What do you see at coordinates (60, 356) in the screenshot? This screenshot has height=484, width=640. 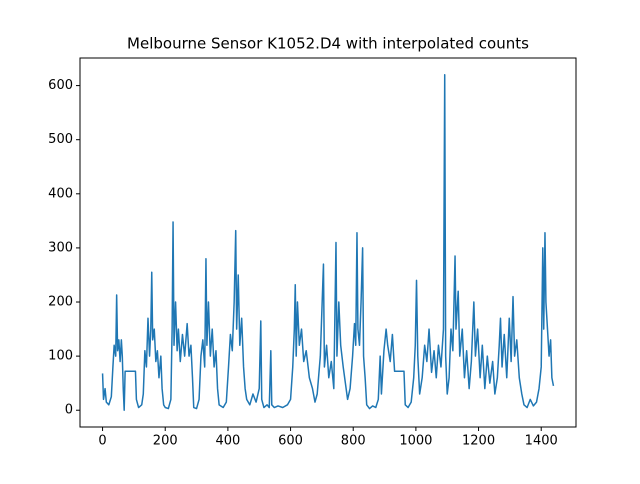 I see `y-tick-label: 100` at bounding box center [60, 356].